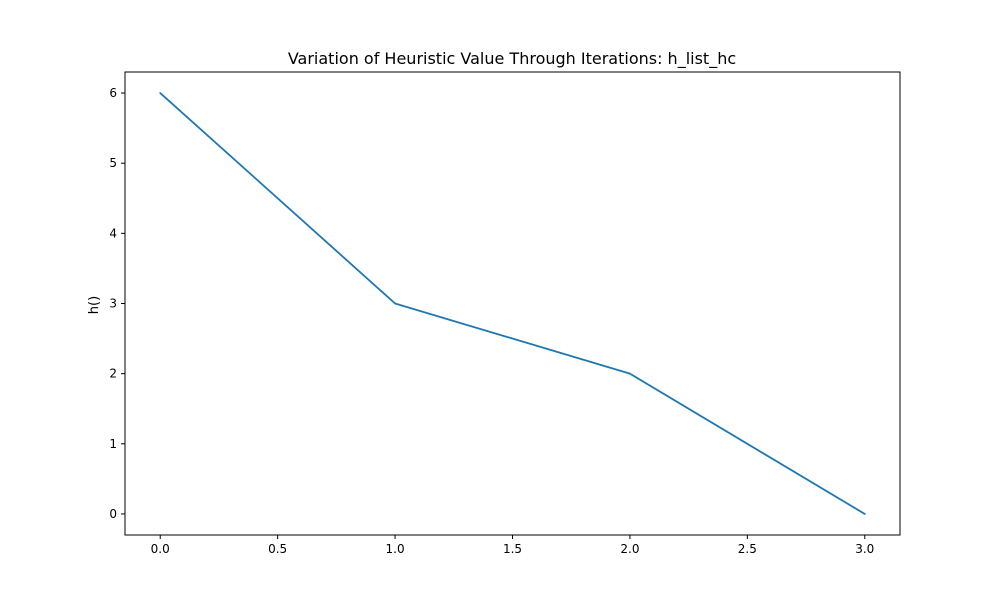 The height and width of the screenshot is (600, 1000). Describe the element at coordinates (629, 549) in the screenshot. I see `x-tick-label: 2.0` at that location.